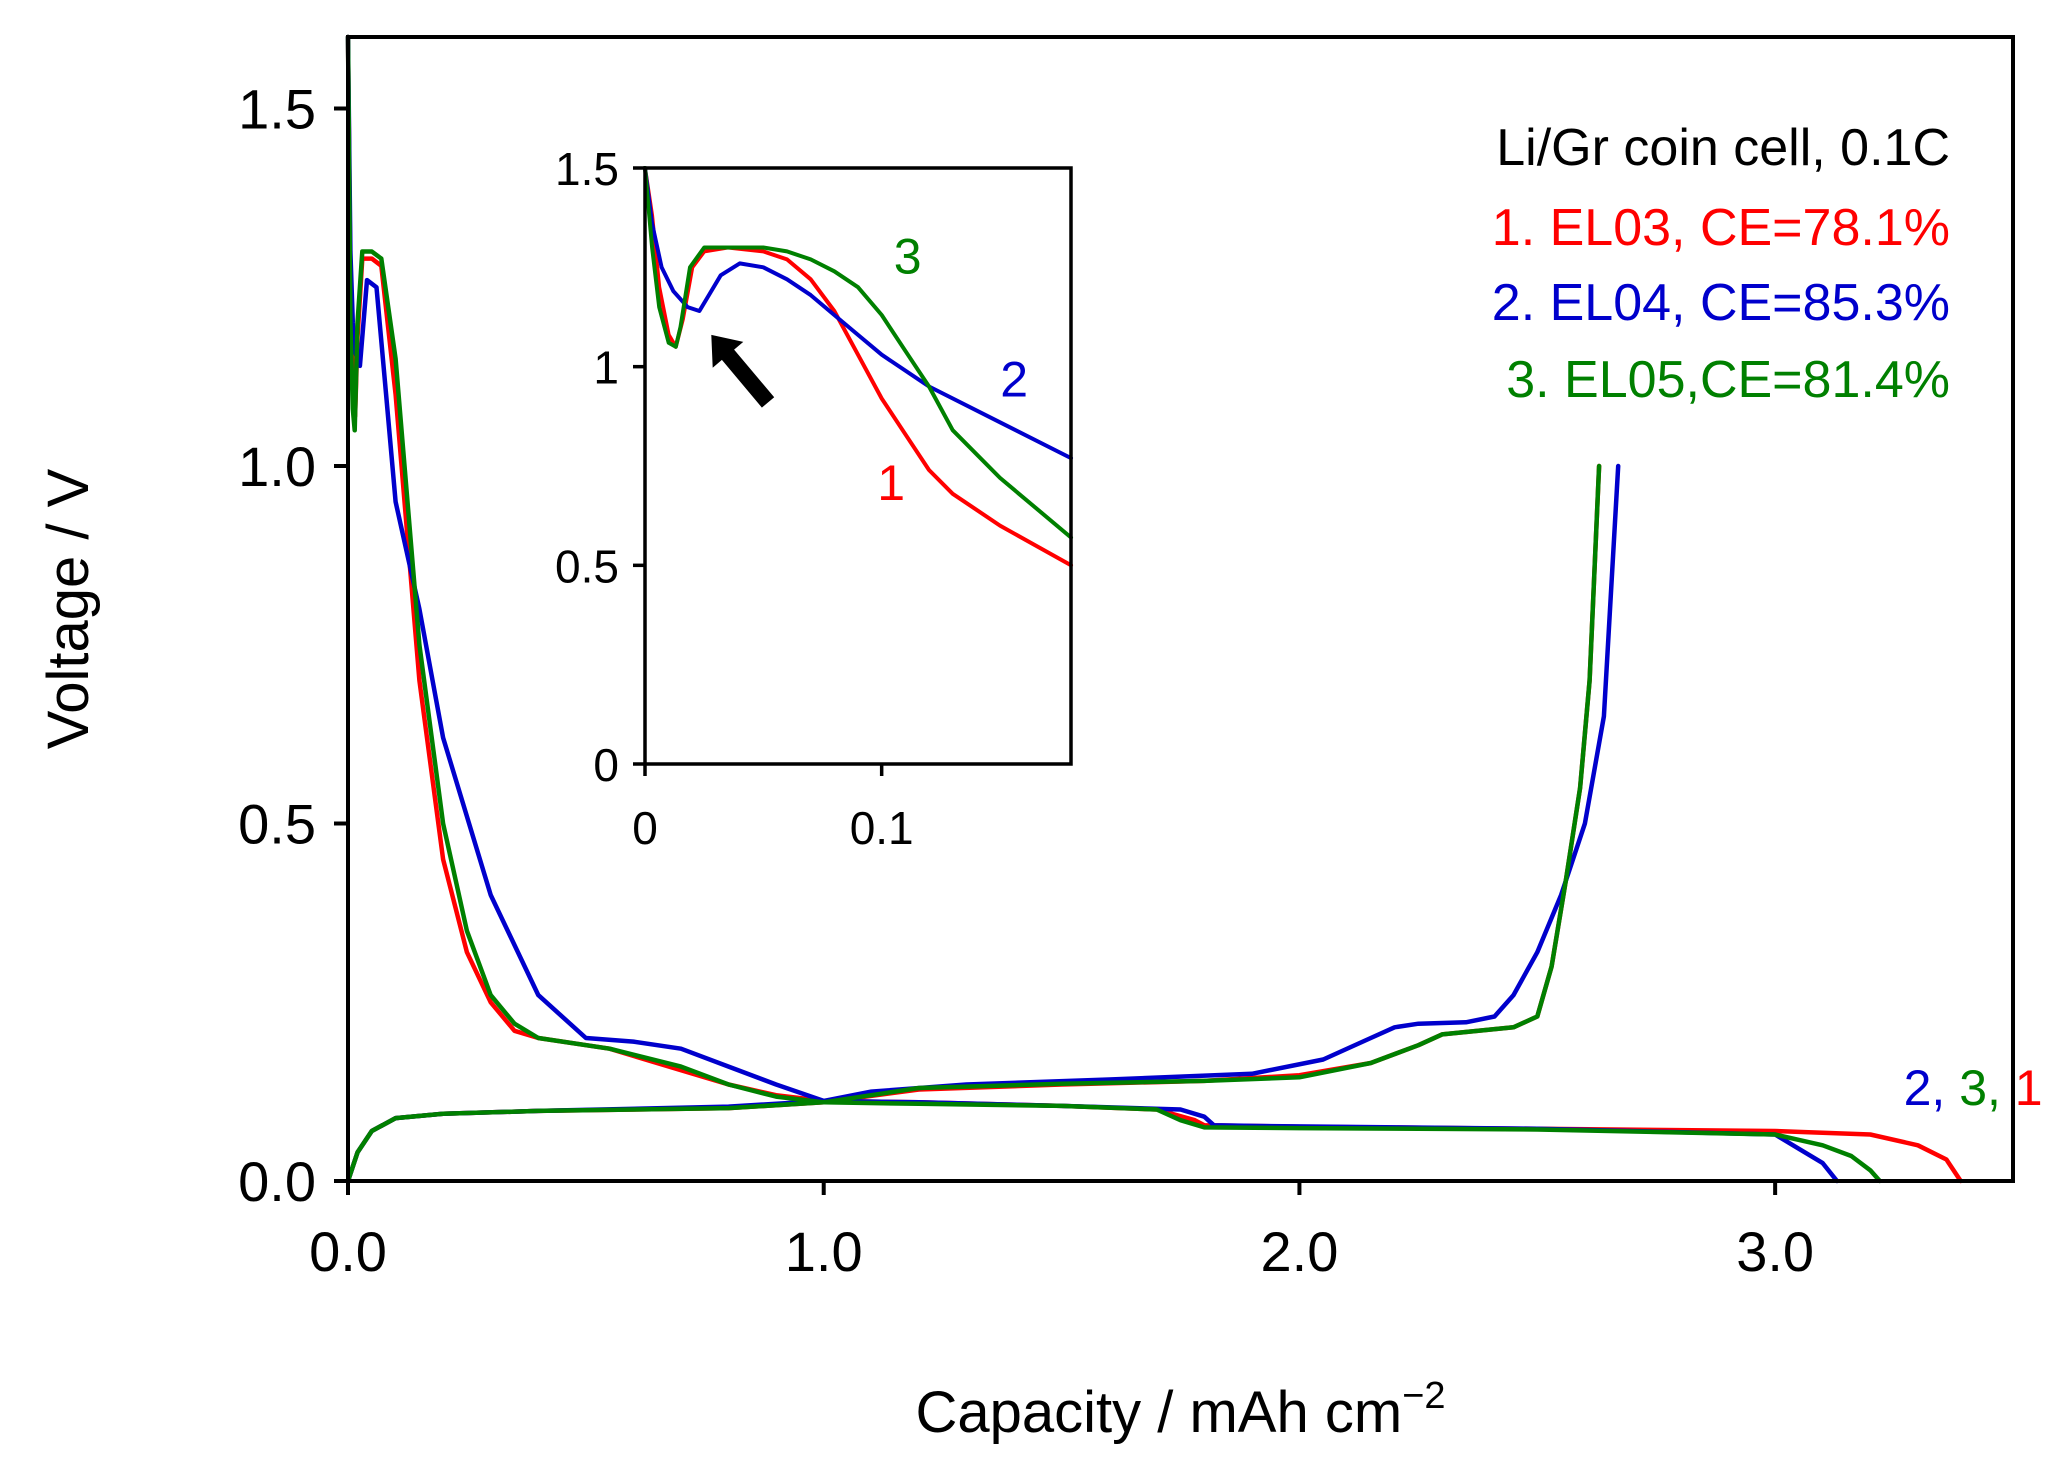 Image resolution: width=2045 pixels, height=1479 pixels. What do you see at coordinates (891, 483) in the screenshot?
I see `inset-curve-label-1: 1` at bounding box center [891, 483].